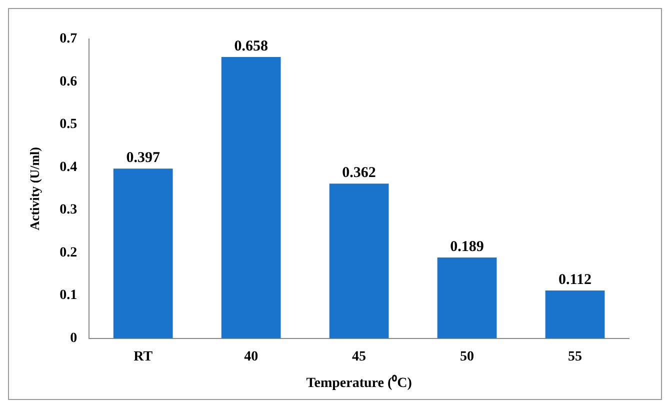 The height and width of the screenshot is (410, 672). What do you see at coordinates (467, 246) in the screenshot?
I see `data-label: 0.189` at bounding box center [467, 246].